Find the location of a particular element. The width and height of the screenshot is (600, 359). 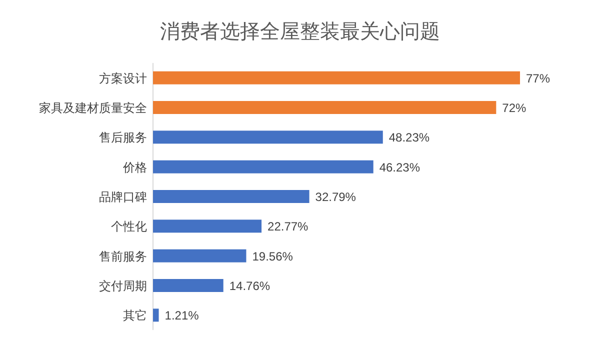

data-label: 14.76% is located at coordinates (249, 286).